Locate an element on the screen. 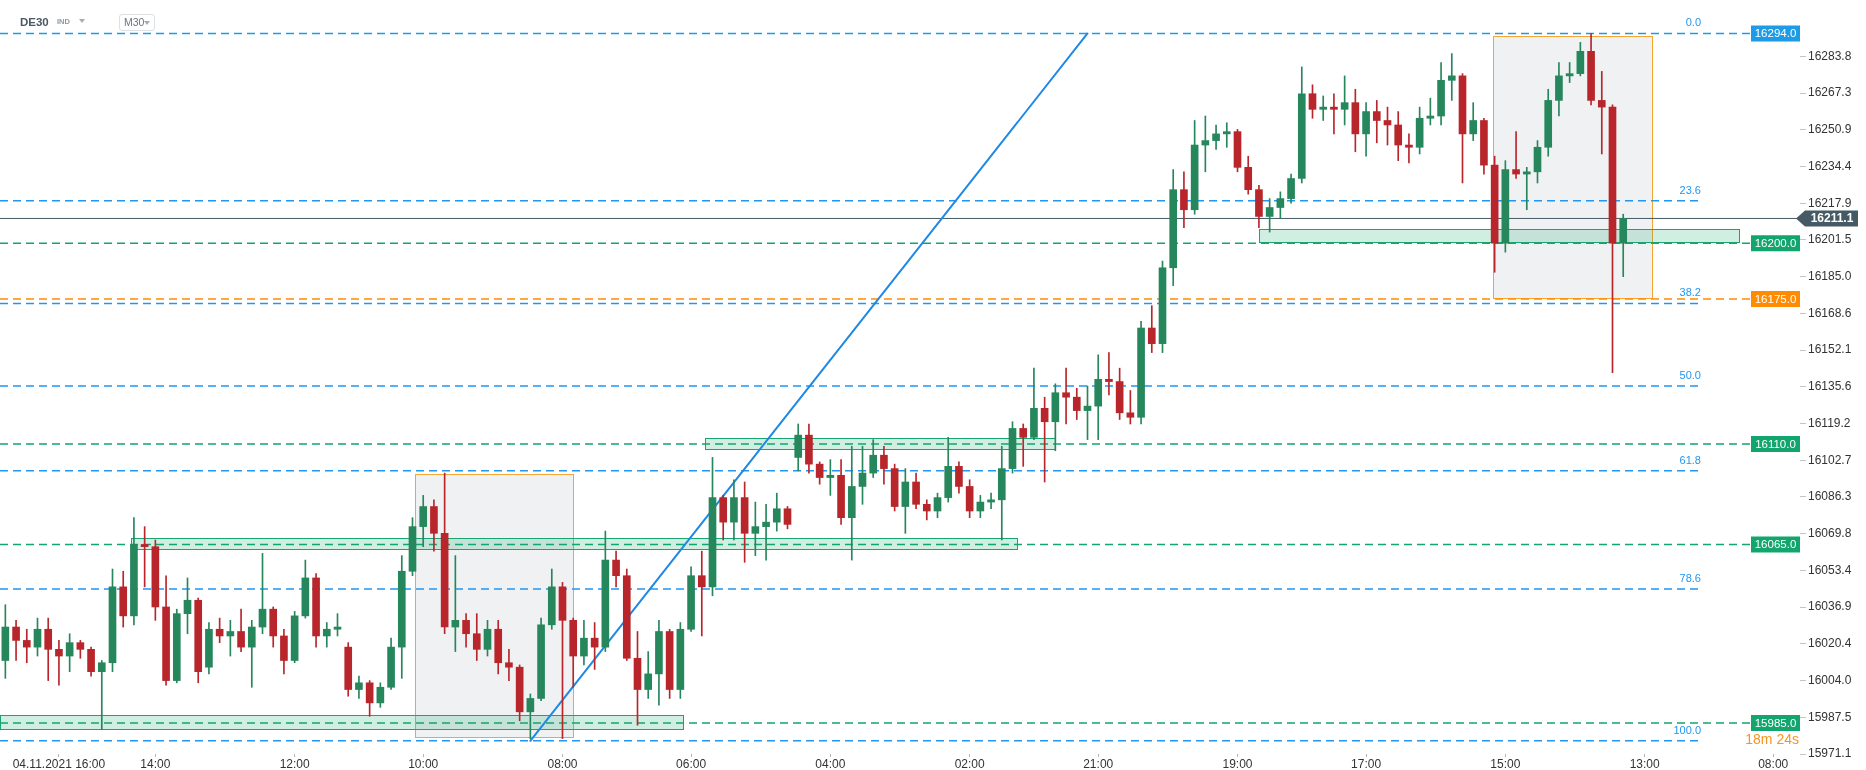  y-tick-label: 16069.8 is located at coordinates (1830, 533).